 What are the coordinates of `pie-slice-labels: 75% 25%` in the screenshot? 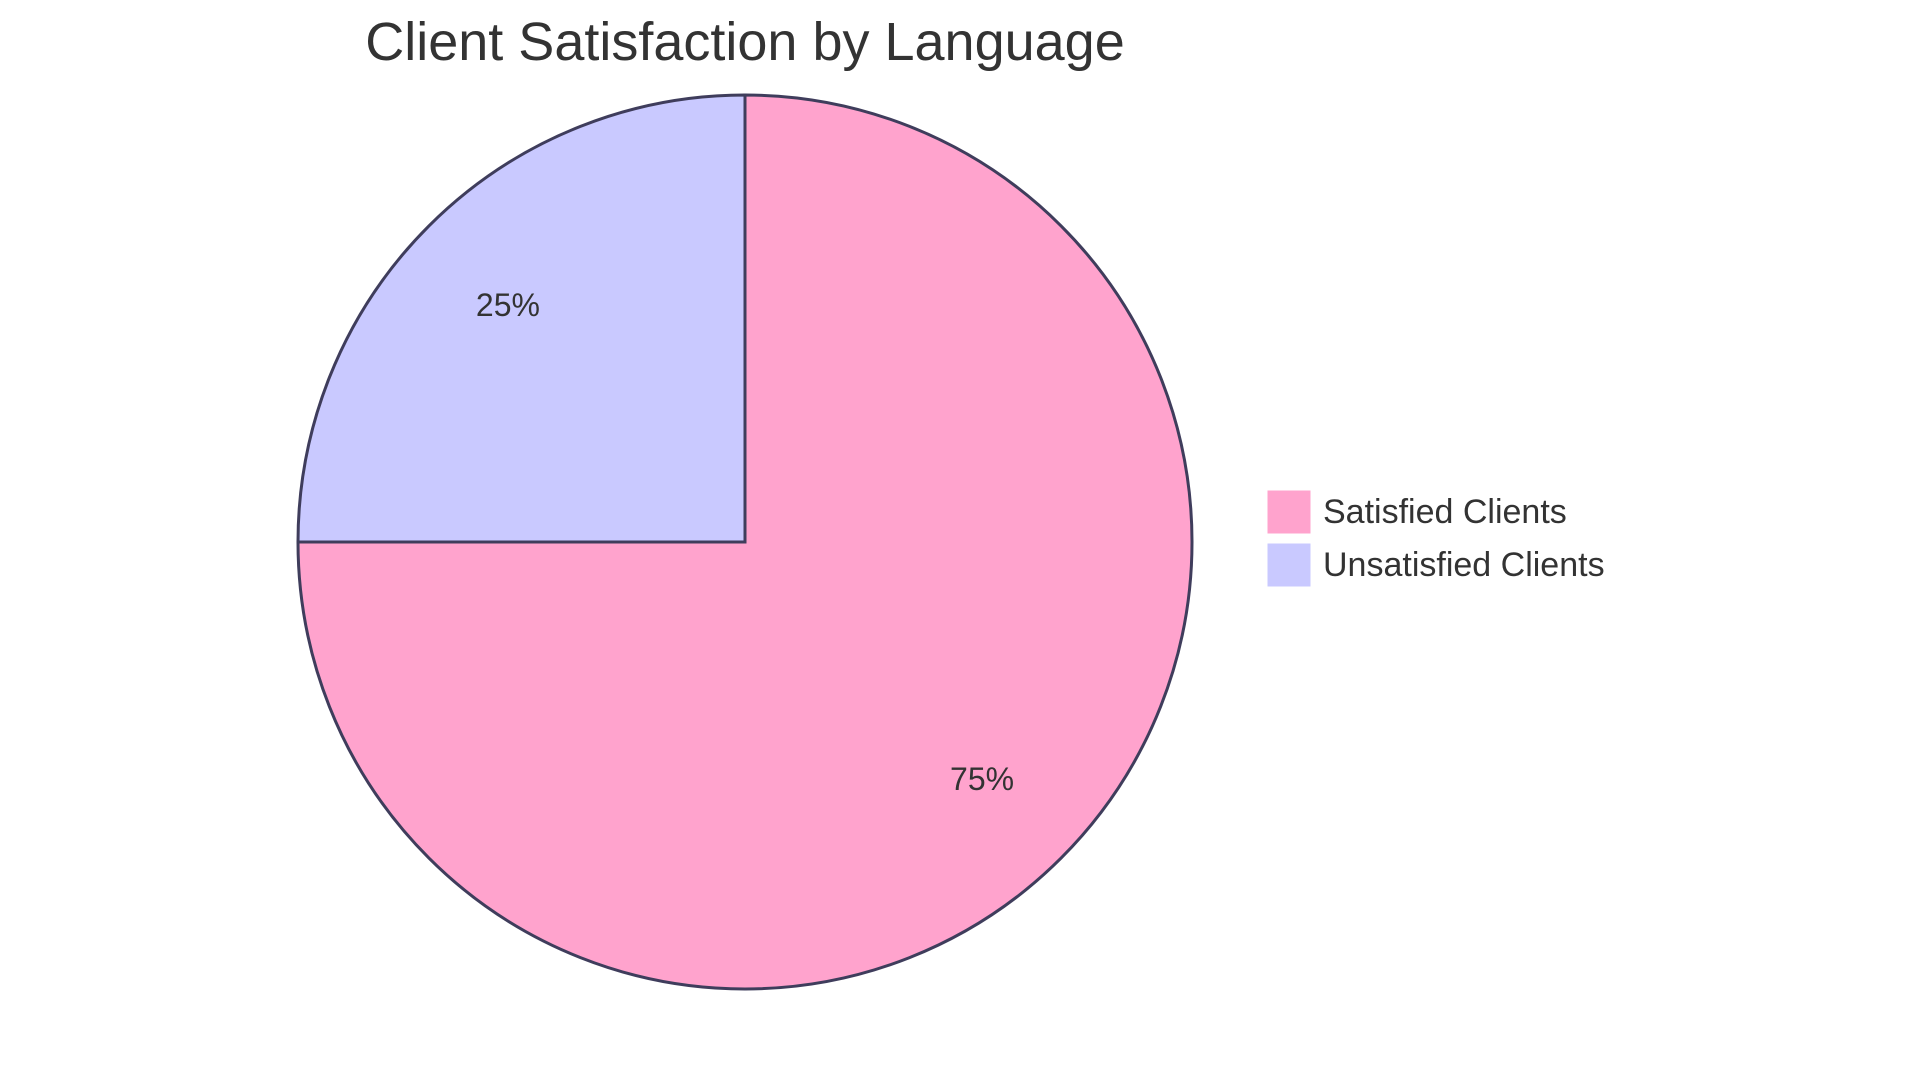 It's located at (745, 542).